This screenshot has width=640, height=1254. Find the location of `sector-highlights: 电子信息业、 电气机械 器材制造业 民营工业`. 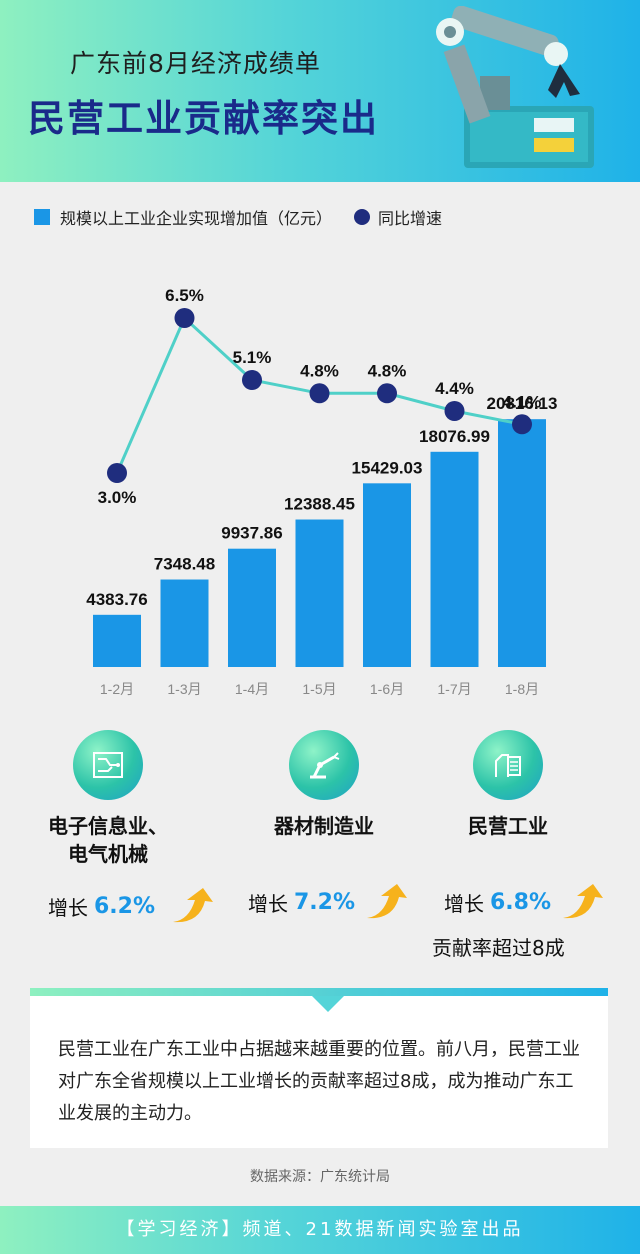

sector-highlights: 电子信息业、 电气机械 器材制造业 民营工业 is located at coordinates (320, 805).